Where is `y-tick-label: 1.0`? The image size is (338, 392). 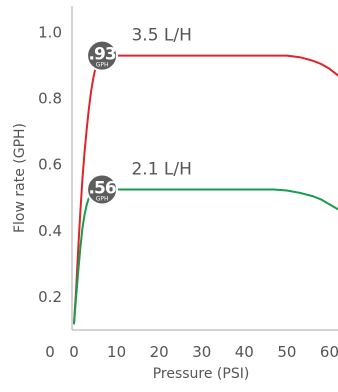 y-tick-label: 1.0 is located at coordinates (50, 32).